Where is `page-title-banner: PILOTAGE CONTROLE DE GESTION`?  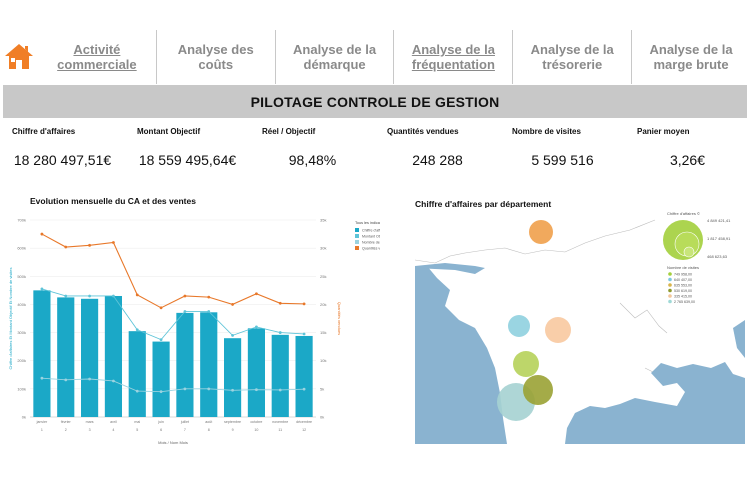 page-title-banner: PILOTAGE CONTROLE DE GESTION is located at coordinates (375, 101).